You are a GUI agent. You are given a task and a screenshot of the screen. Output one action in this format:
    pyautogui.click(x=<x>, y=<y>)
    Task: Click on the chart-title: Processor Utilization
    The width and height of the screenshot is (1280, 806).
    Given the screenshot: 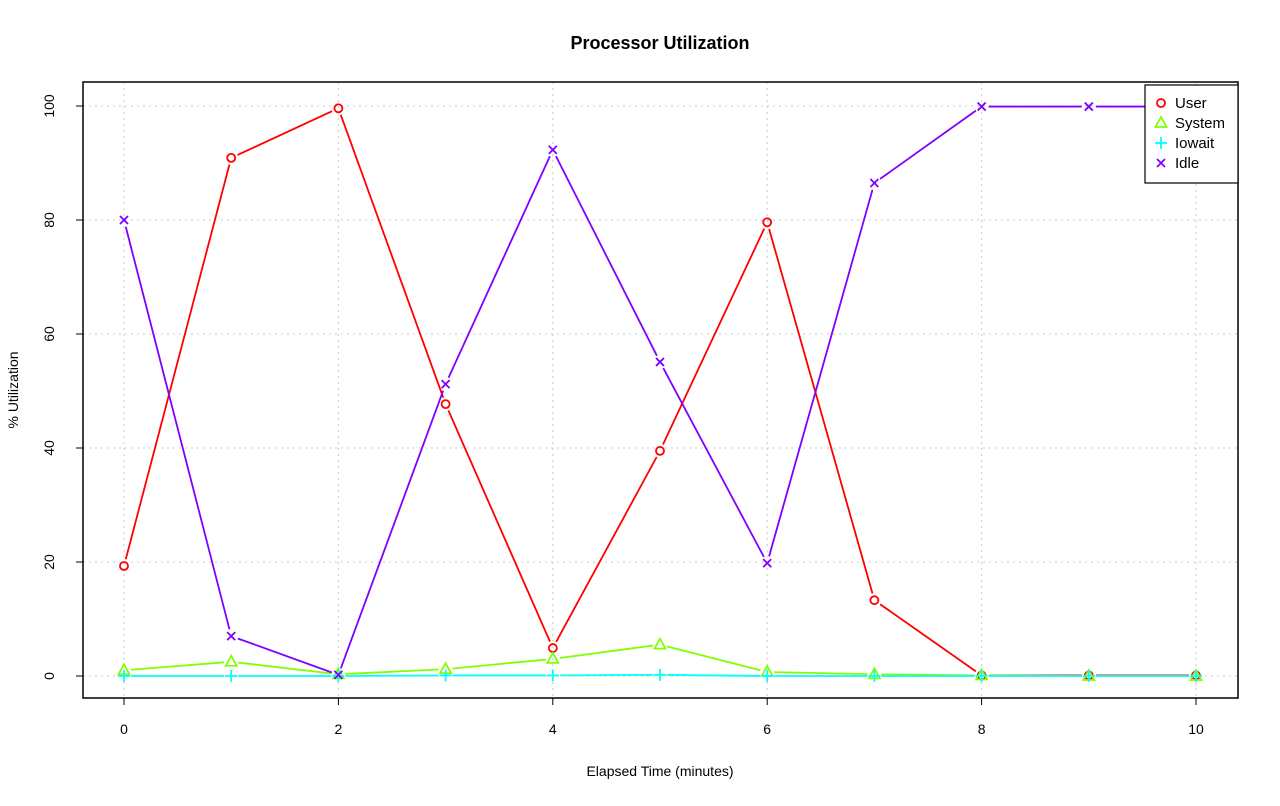 What is the action you would take?
    pyautogui.click(x=659, y=43)
    